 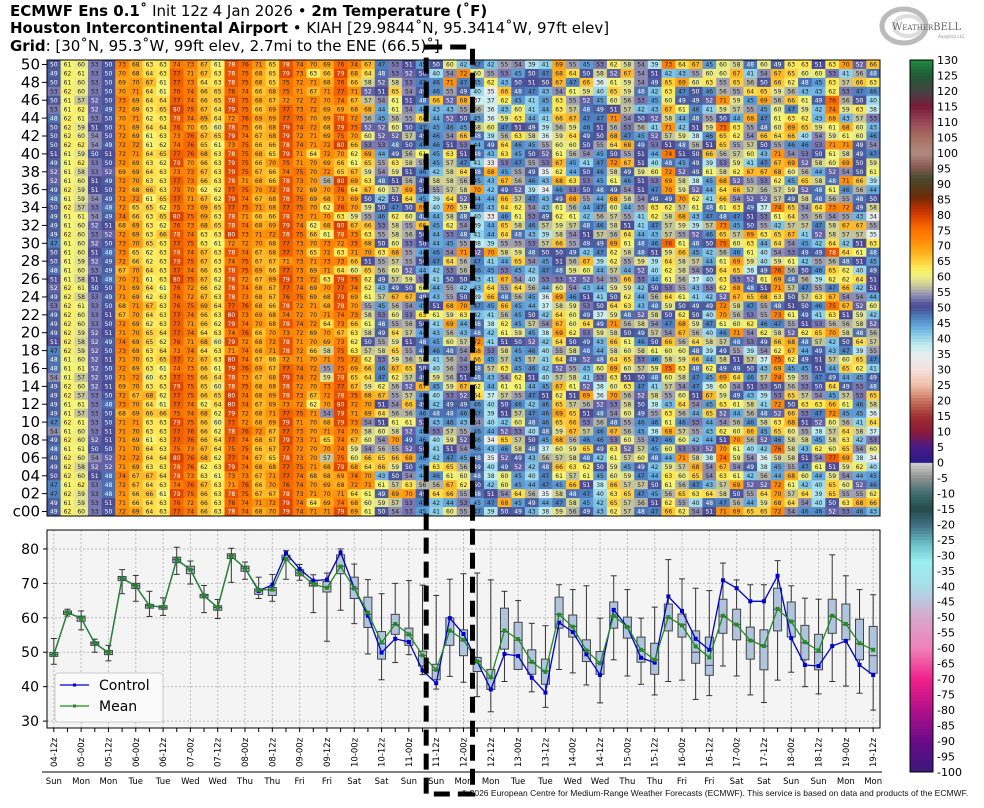 What do you see at coordinates (232, 100) in the screenshot?
I see `heatmap-cell-value: 78` at bounding box center [232, 100].